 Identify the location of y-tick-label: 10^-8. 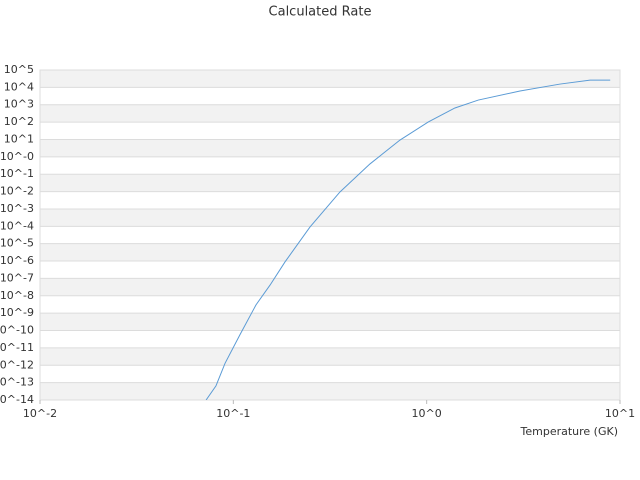
(17, 295).